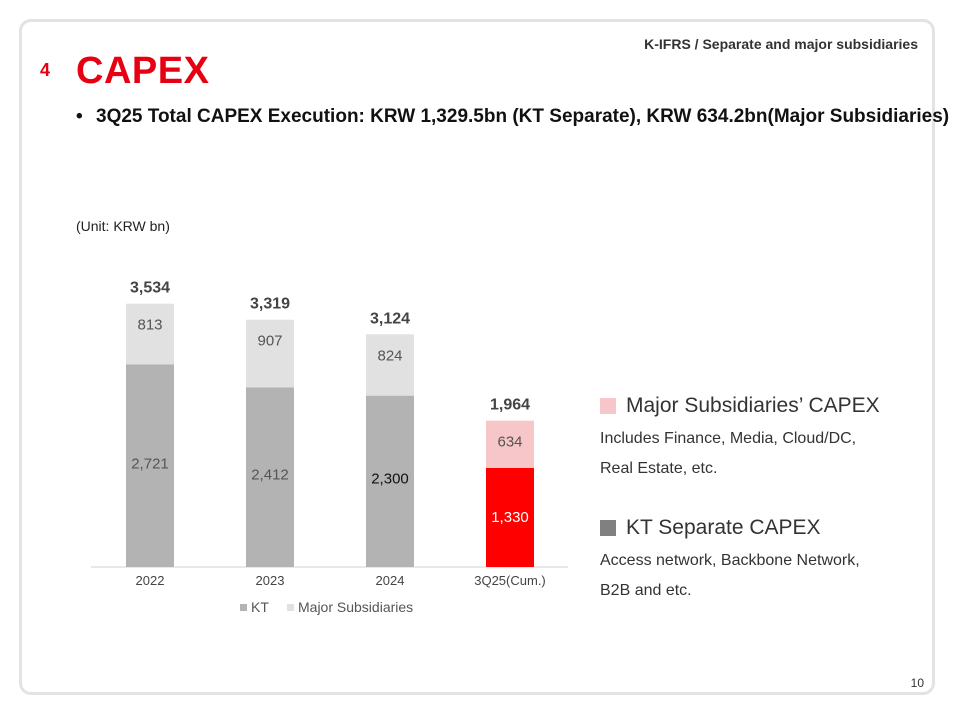 The width and height of the screenshot is (960, 720). Describe the element at coordinates (290, 607) in the screenshot. I see `legend-subsidiaries-swatch` at that location.